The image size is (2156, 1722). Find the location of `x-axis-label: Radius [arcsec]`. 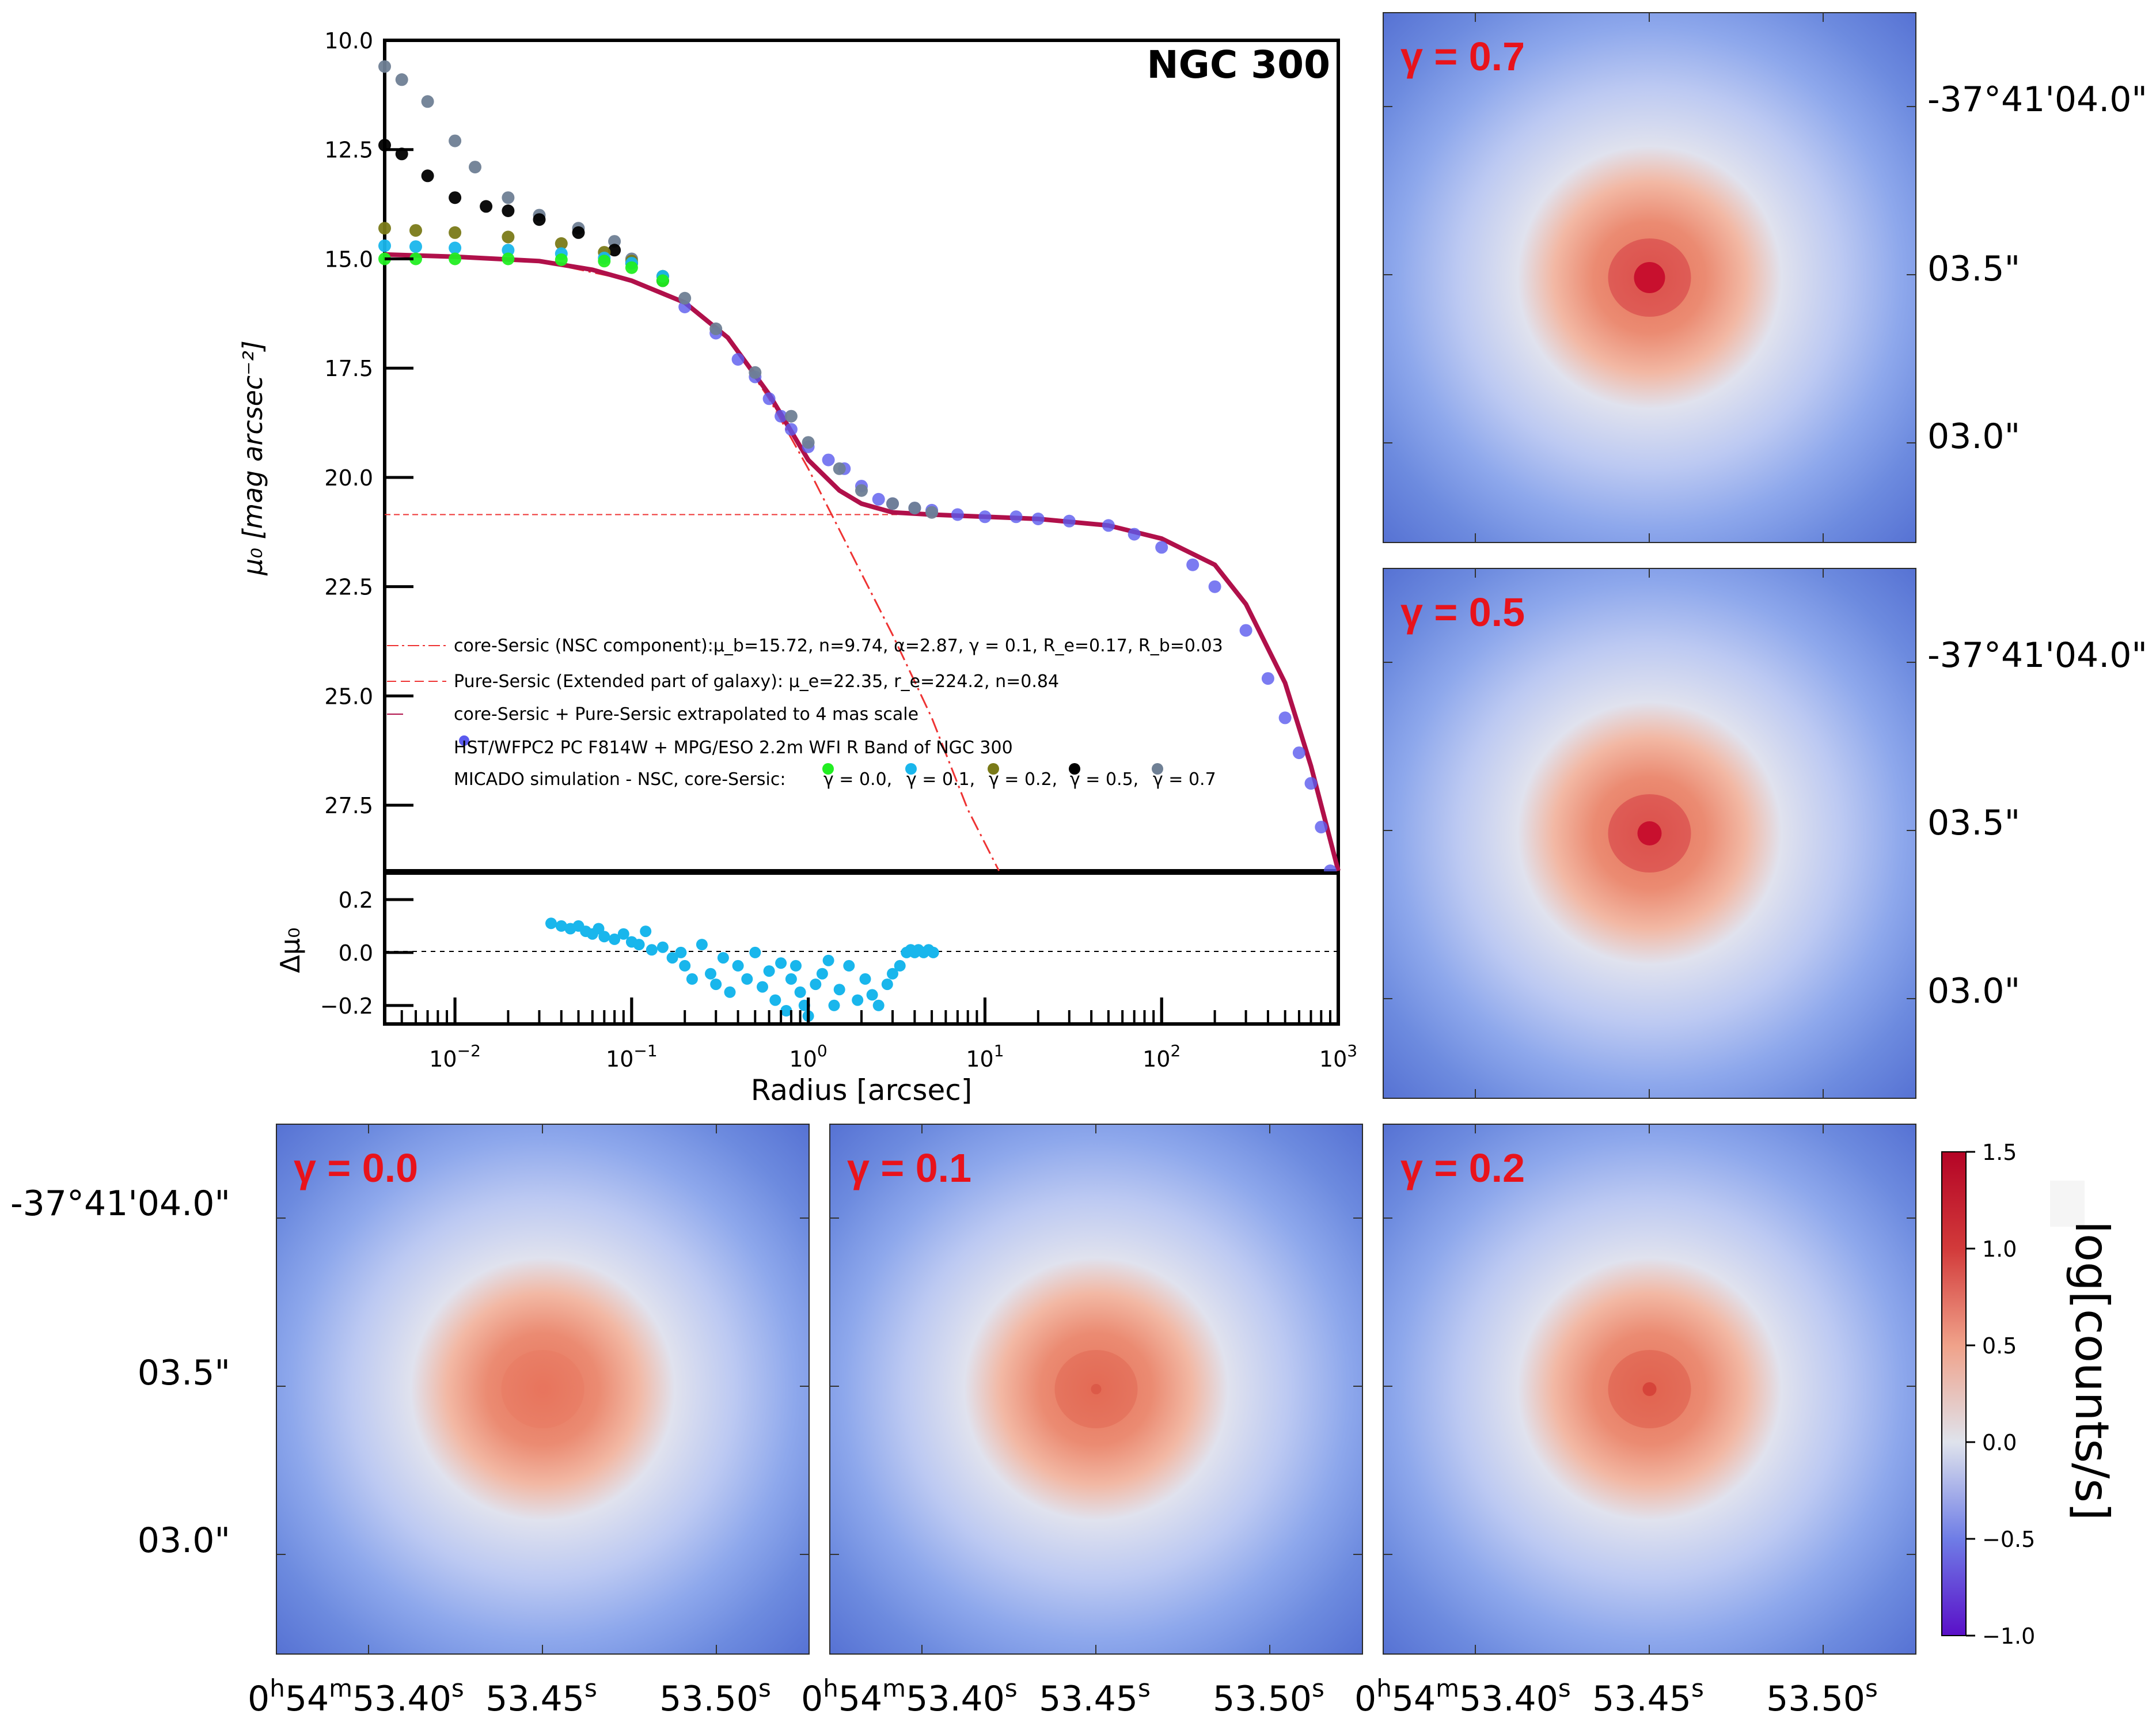

x-axis-label: Radius [arcsec] is located at coordinates (861, 1090).